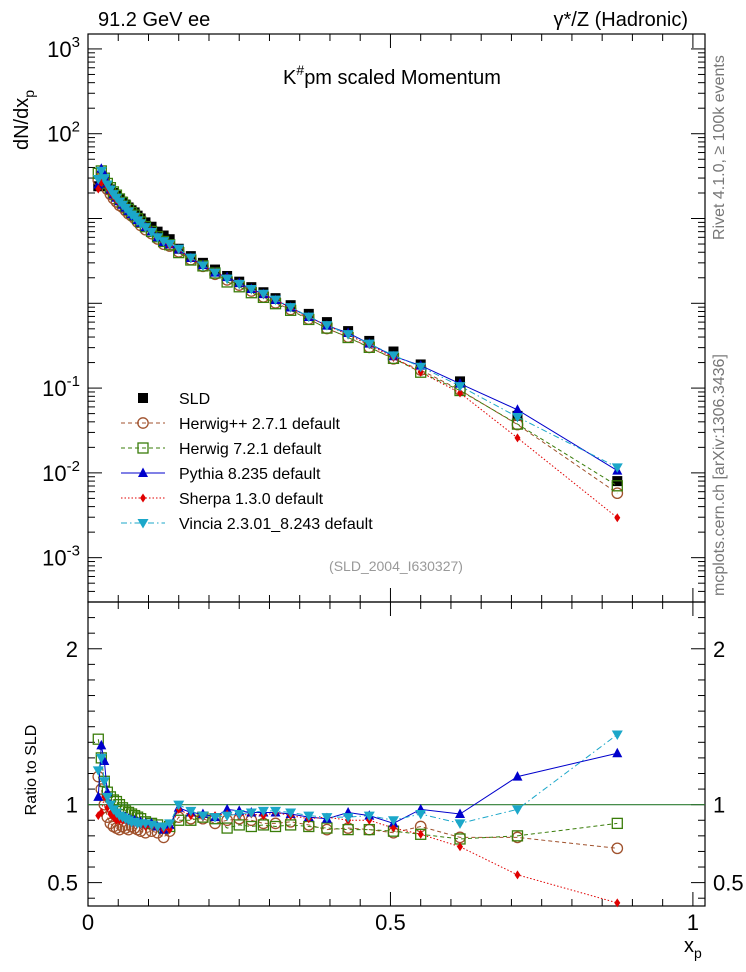  I want to click on legend-label: Herwig++ 2.7.1 default, so click(260, 424).